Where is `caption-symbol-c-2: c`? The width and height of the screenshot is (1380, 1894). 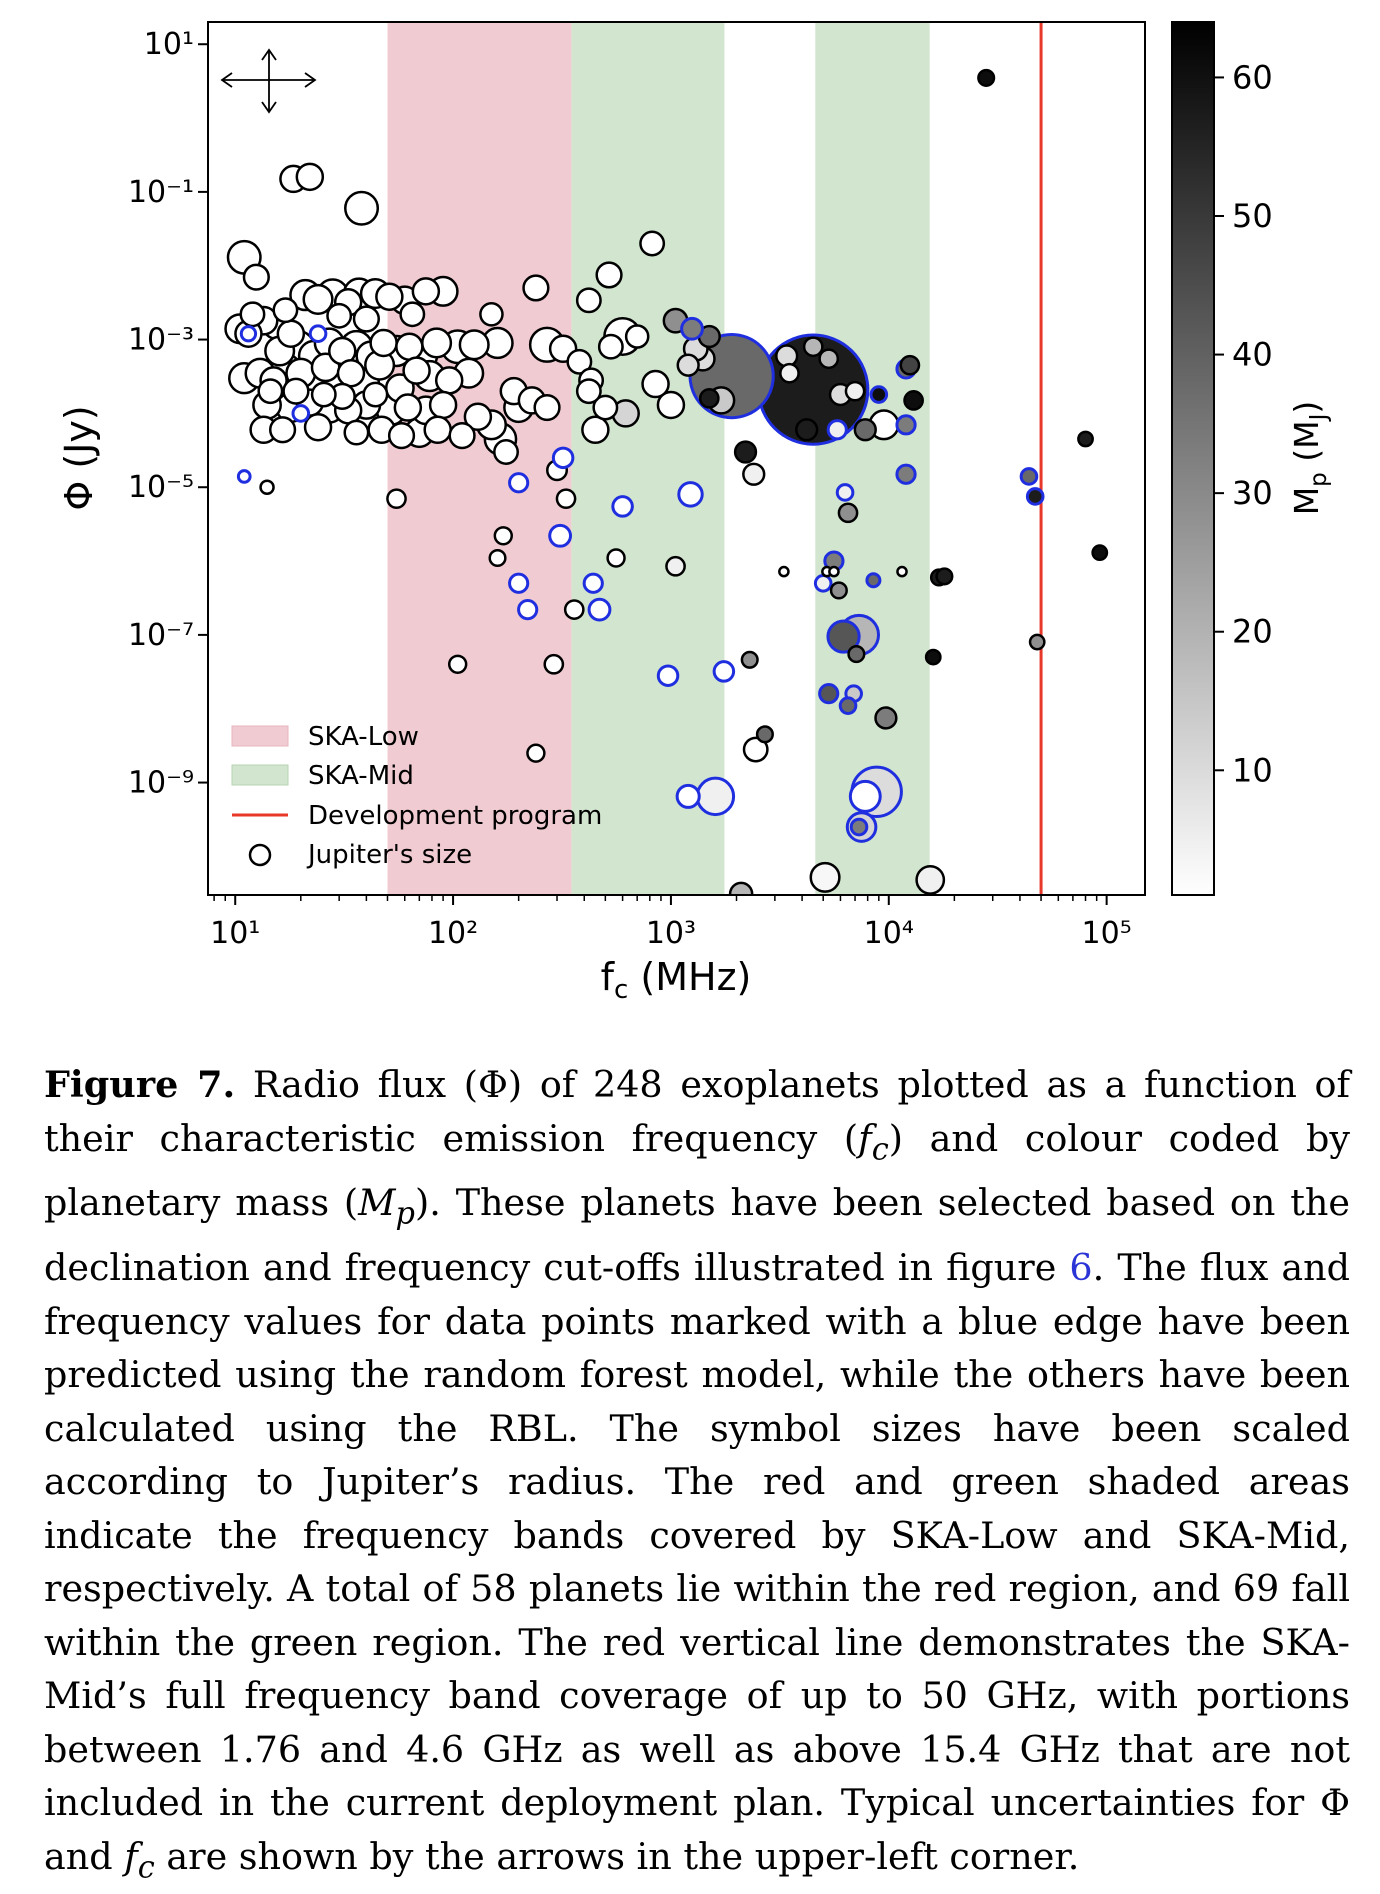
caption-symbol-c-2: c is located at coordinates (146, 1867).